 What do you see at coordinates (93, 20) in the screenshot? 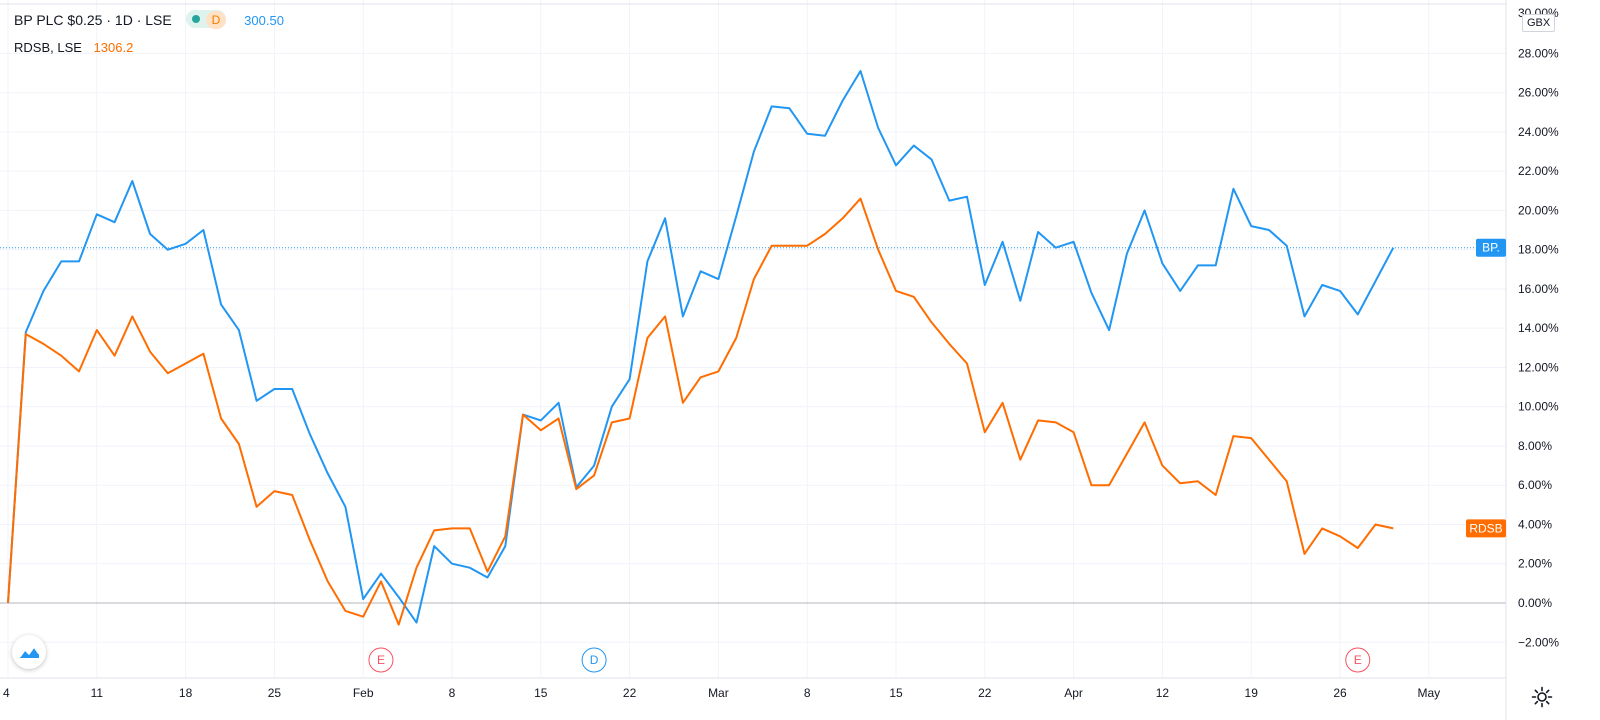
I see `legend-main-symbol: BP PLC $0.25 · 1D · LSE` at bounding box center [93, 20].